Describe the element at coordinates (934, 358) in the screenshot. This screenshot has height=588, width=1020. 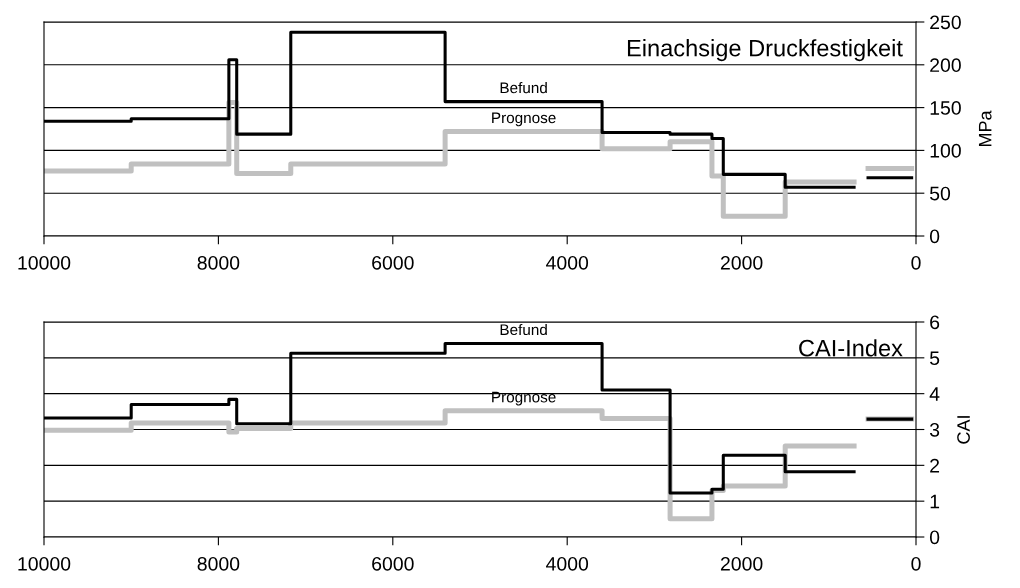
I see `y-tick-label: 5` at that location.